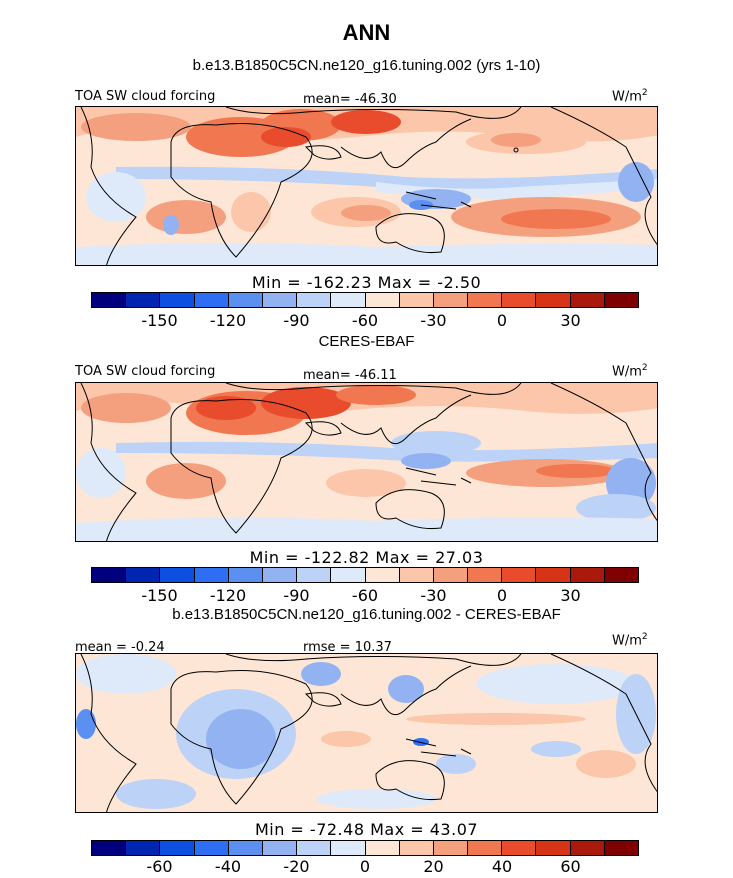 This screenshot has height=878, width=733. What do you see at coordinates (366, 186) in the screenshot?
I see `panel-1-map` at bounding box center [366, 186].